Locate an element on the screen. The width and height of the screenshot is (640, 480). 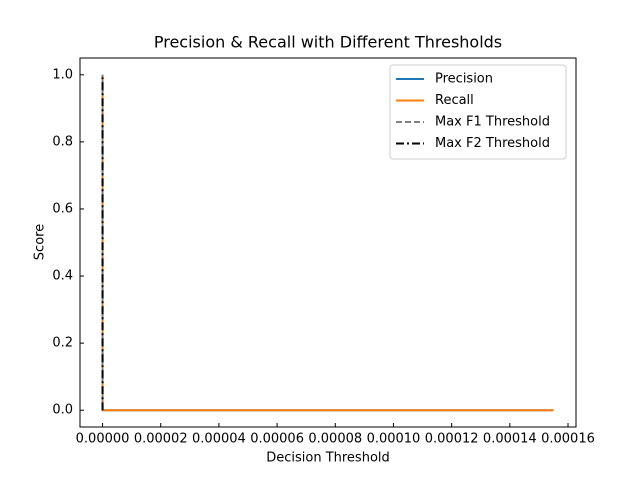
legend-label: Precision is located at coordinates (464, 79).